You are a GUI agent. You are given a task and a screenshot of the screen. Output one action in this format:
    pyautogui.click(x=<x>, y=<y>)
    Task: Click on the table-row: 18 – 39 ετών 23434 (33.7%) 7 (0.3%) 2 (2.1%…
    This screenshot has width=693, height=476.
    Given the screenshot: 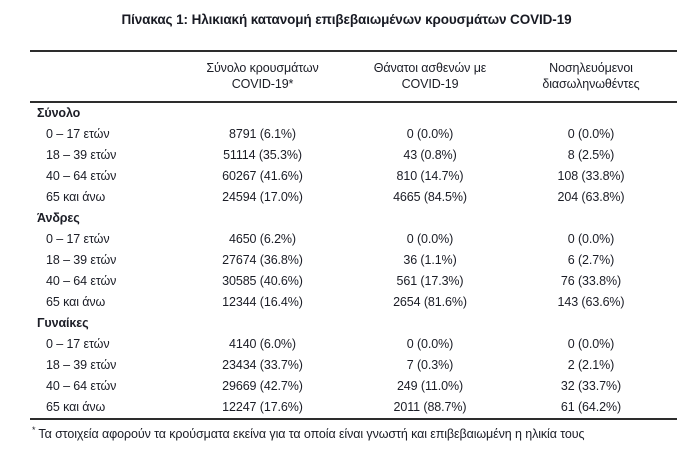 What is the action you would take?
    pyautogui.click(x=353, y=365)
    